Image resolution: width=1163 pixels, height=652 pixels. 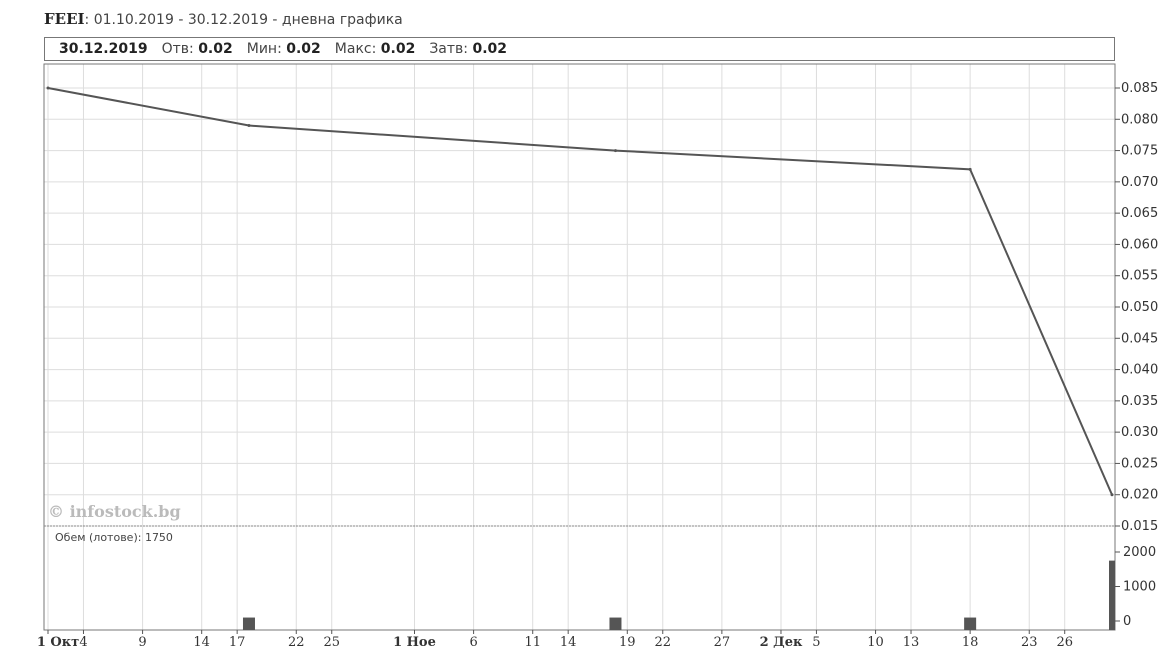 I want to click on close-value: 0.02, so click(x=490, y=49).